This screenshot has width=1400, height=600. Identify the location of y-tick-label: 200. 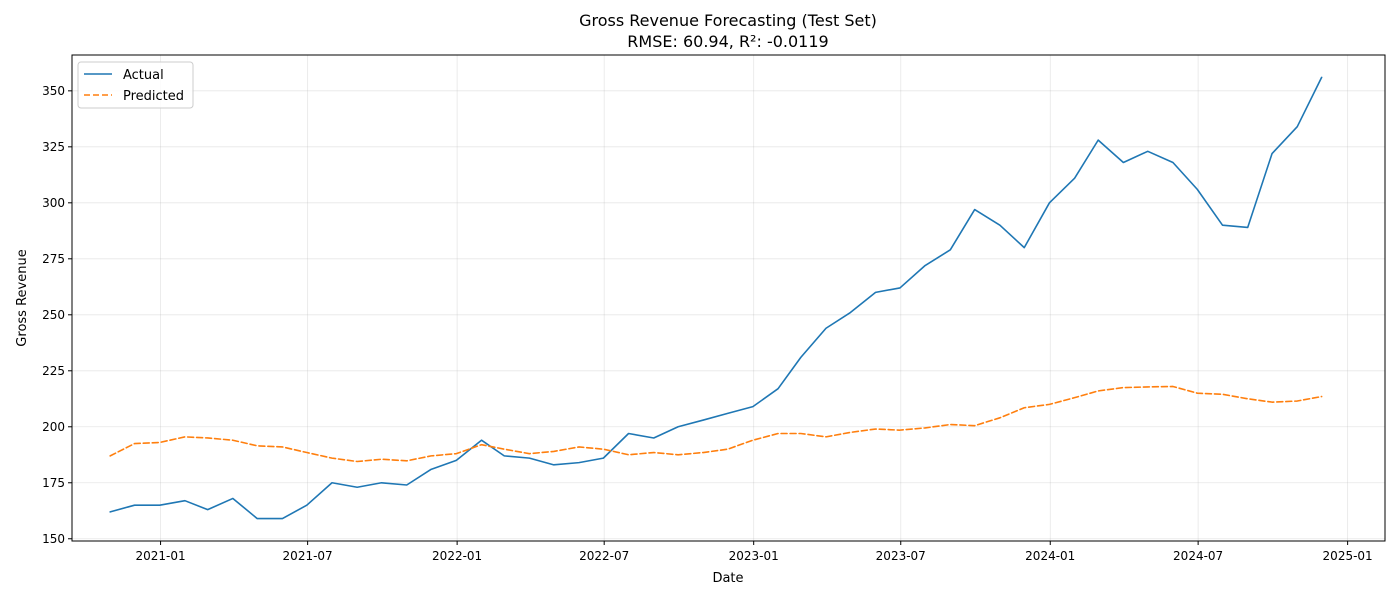
(53, 427).